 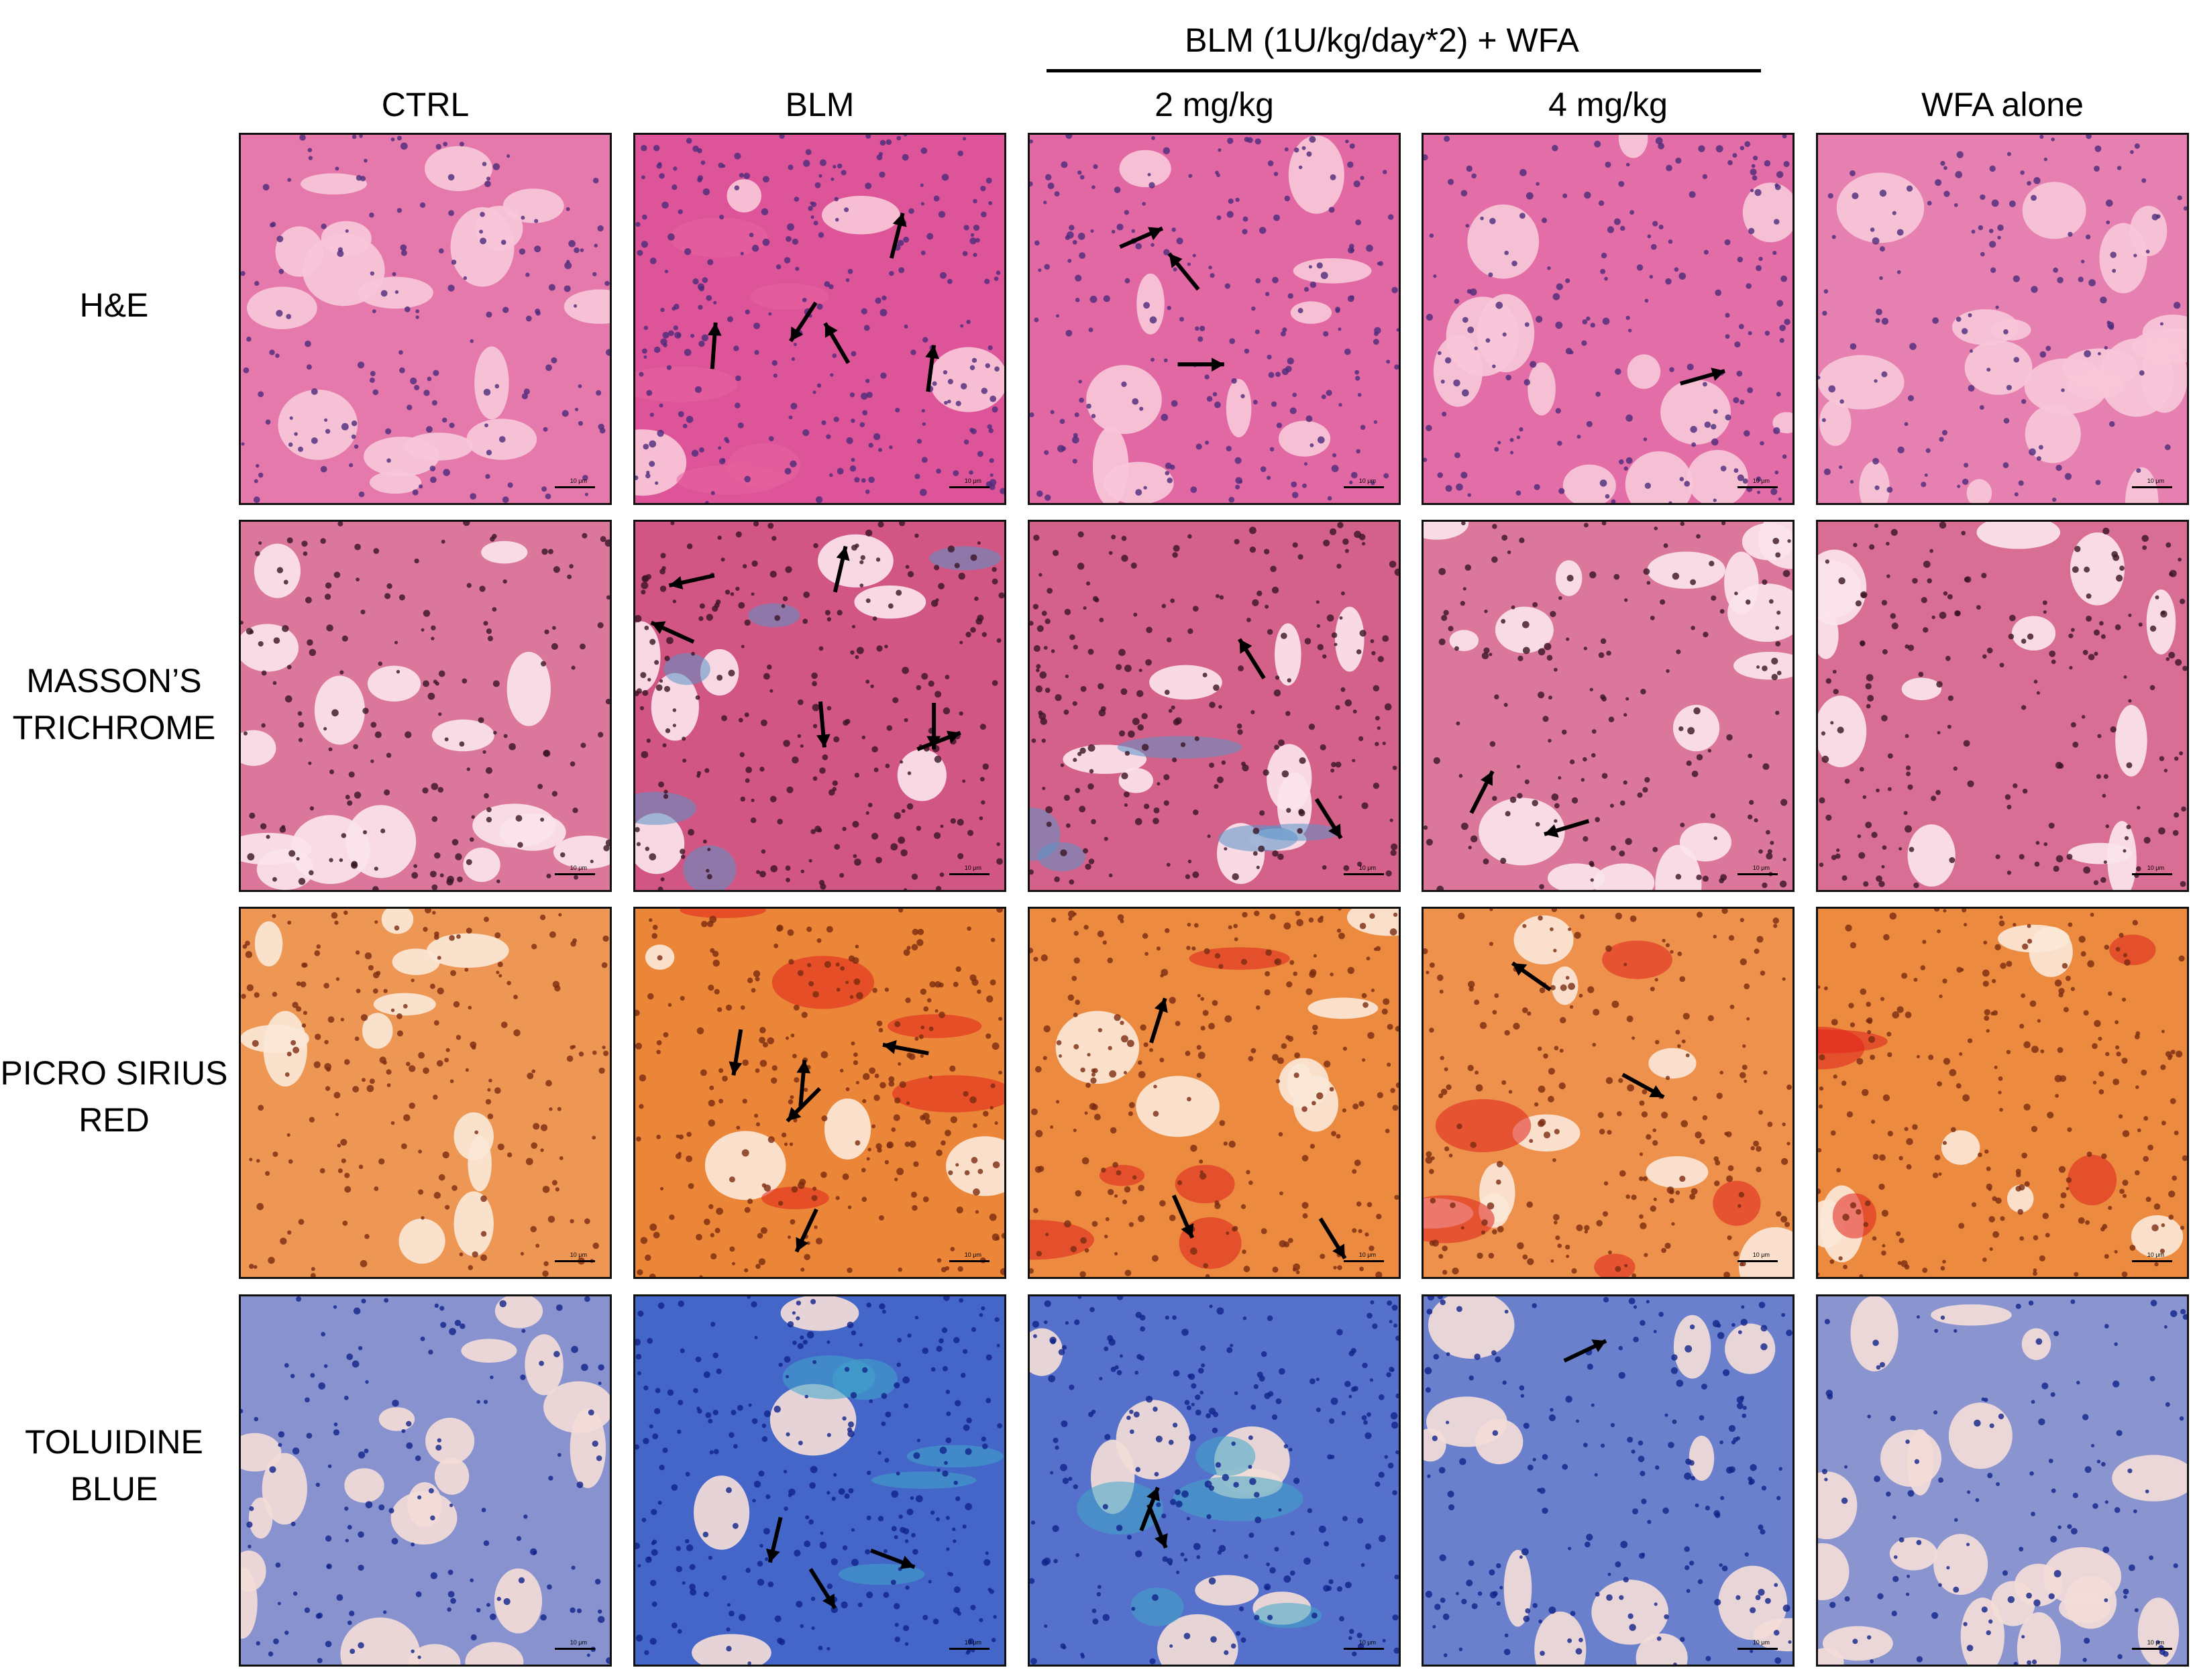 I want to click on column-header-wfa-alone: WFA alone, so click(x=2002, y=104).